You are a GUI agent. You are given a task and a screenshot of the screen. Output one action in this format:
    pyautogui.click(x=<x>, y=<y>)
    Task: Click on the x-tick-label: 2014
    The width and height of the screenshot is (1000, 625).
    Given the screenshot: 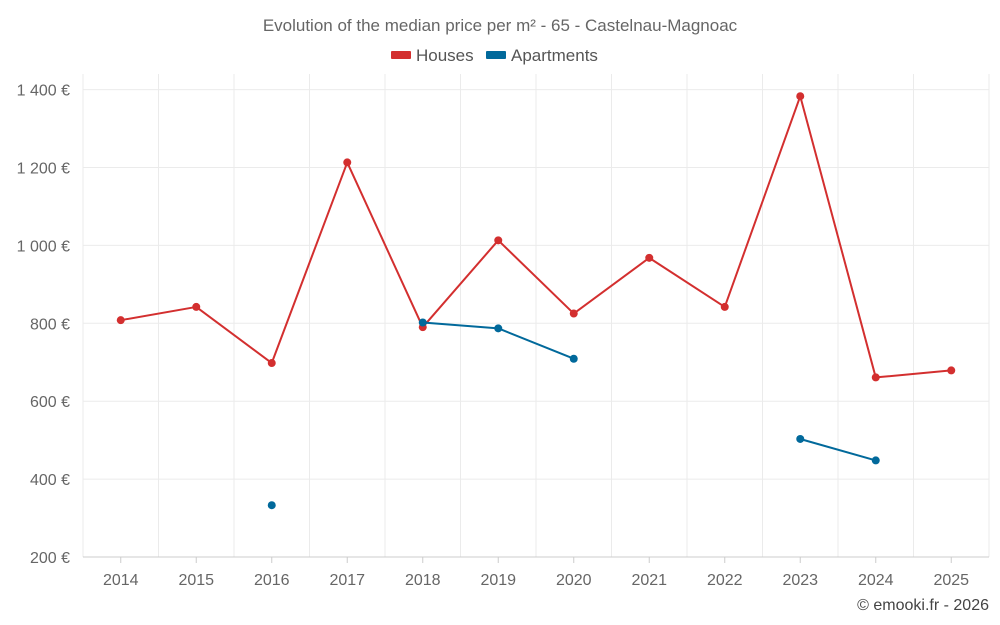 What is the action you would take?
    pyautogui.click(x=121, y=580)
    